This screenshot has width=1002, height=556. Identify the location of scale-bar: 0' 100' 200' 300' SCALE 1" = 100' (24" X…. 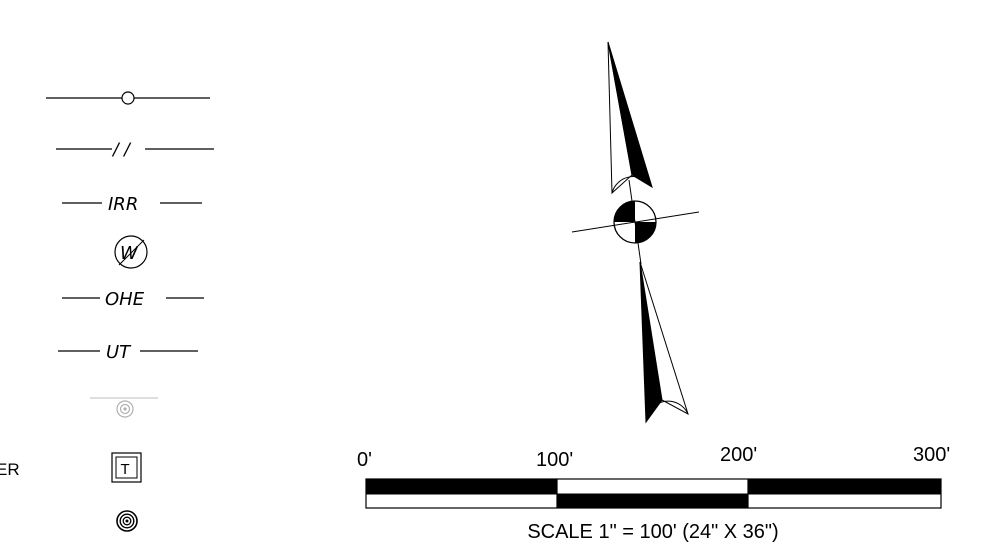
(653, 493).